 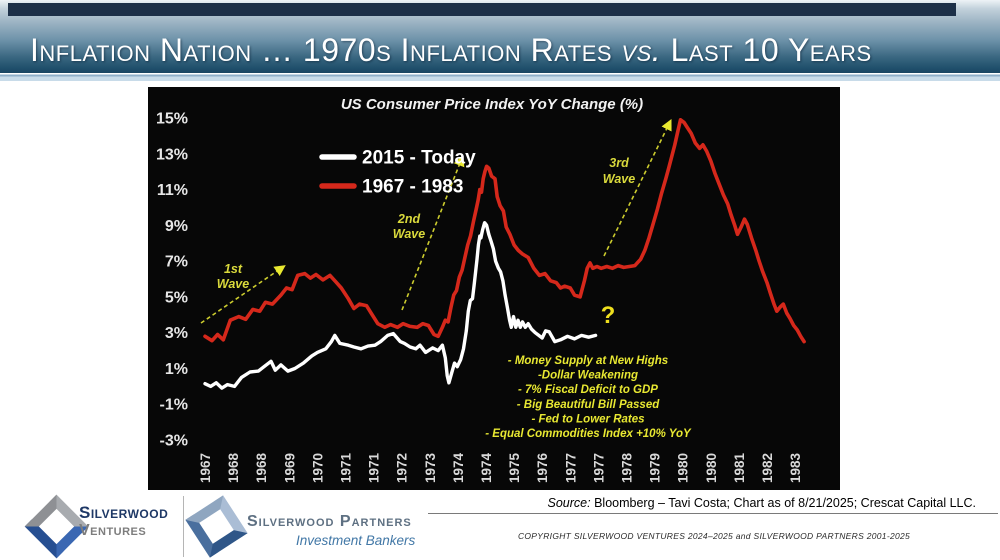 I want to click on y-axis-tick: 11%, so click(x=172, y=190).